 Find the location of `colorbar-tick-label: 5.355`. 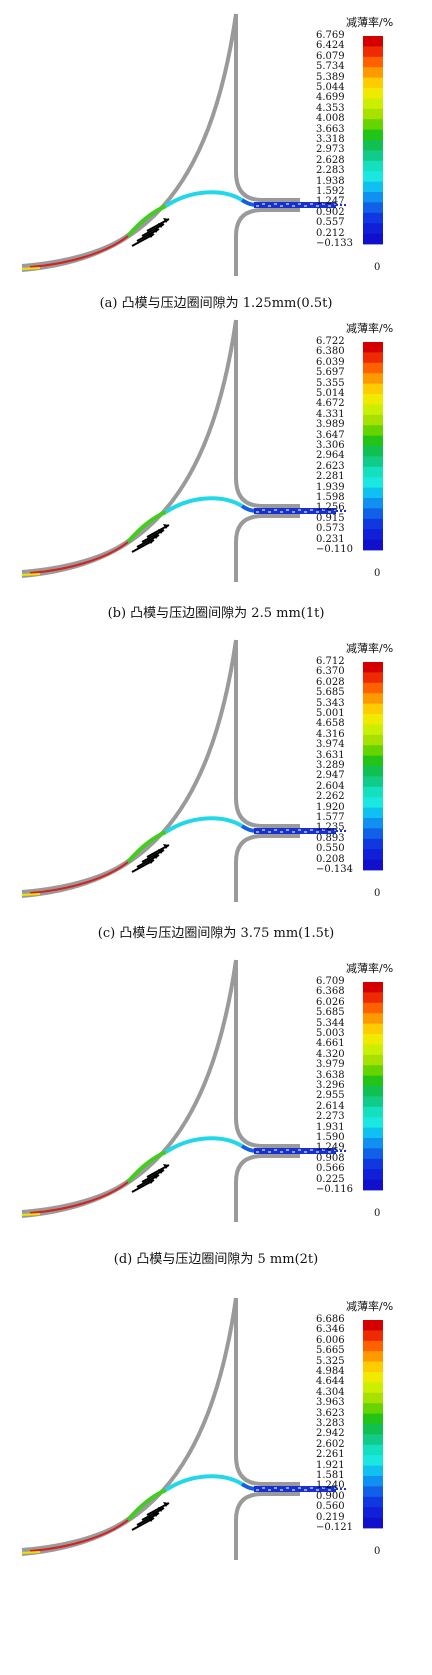

colorbar-tick-label: 5.355 is located at coordinates (330, 383).